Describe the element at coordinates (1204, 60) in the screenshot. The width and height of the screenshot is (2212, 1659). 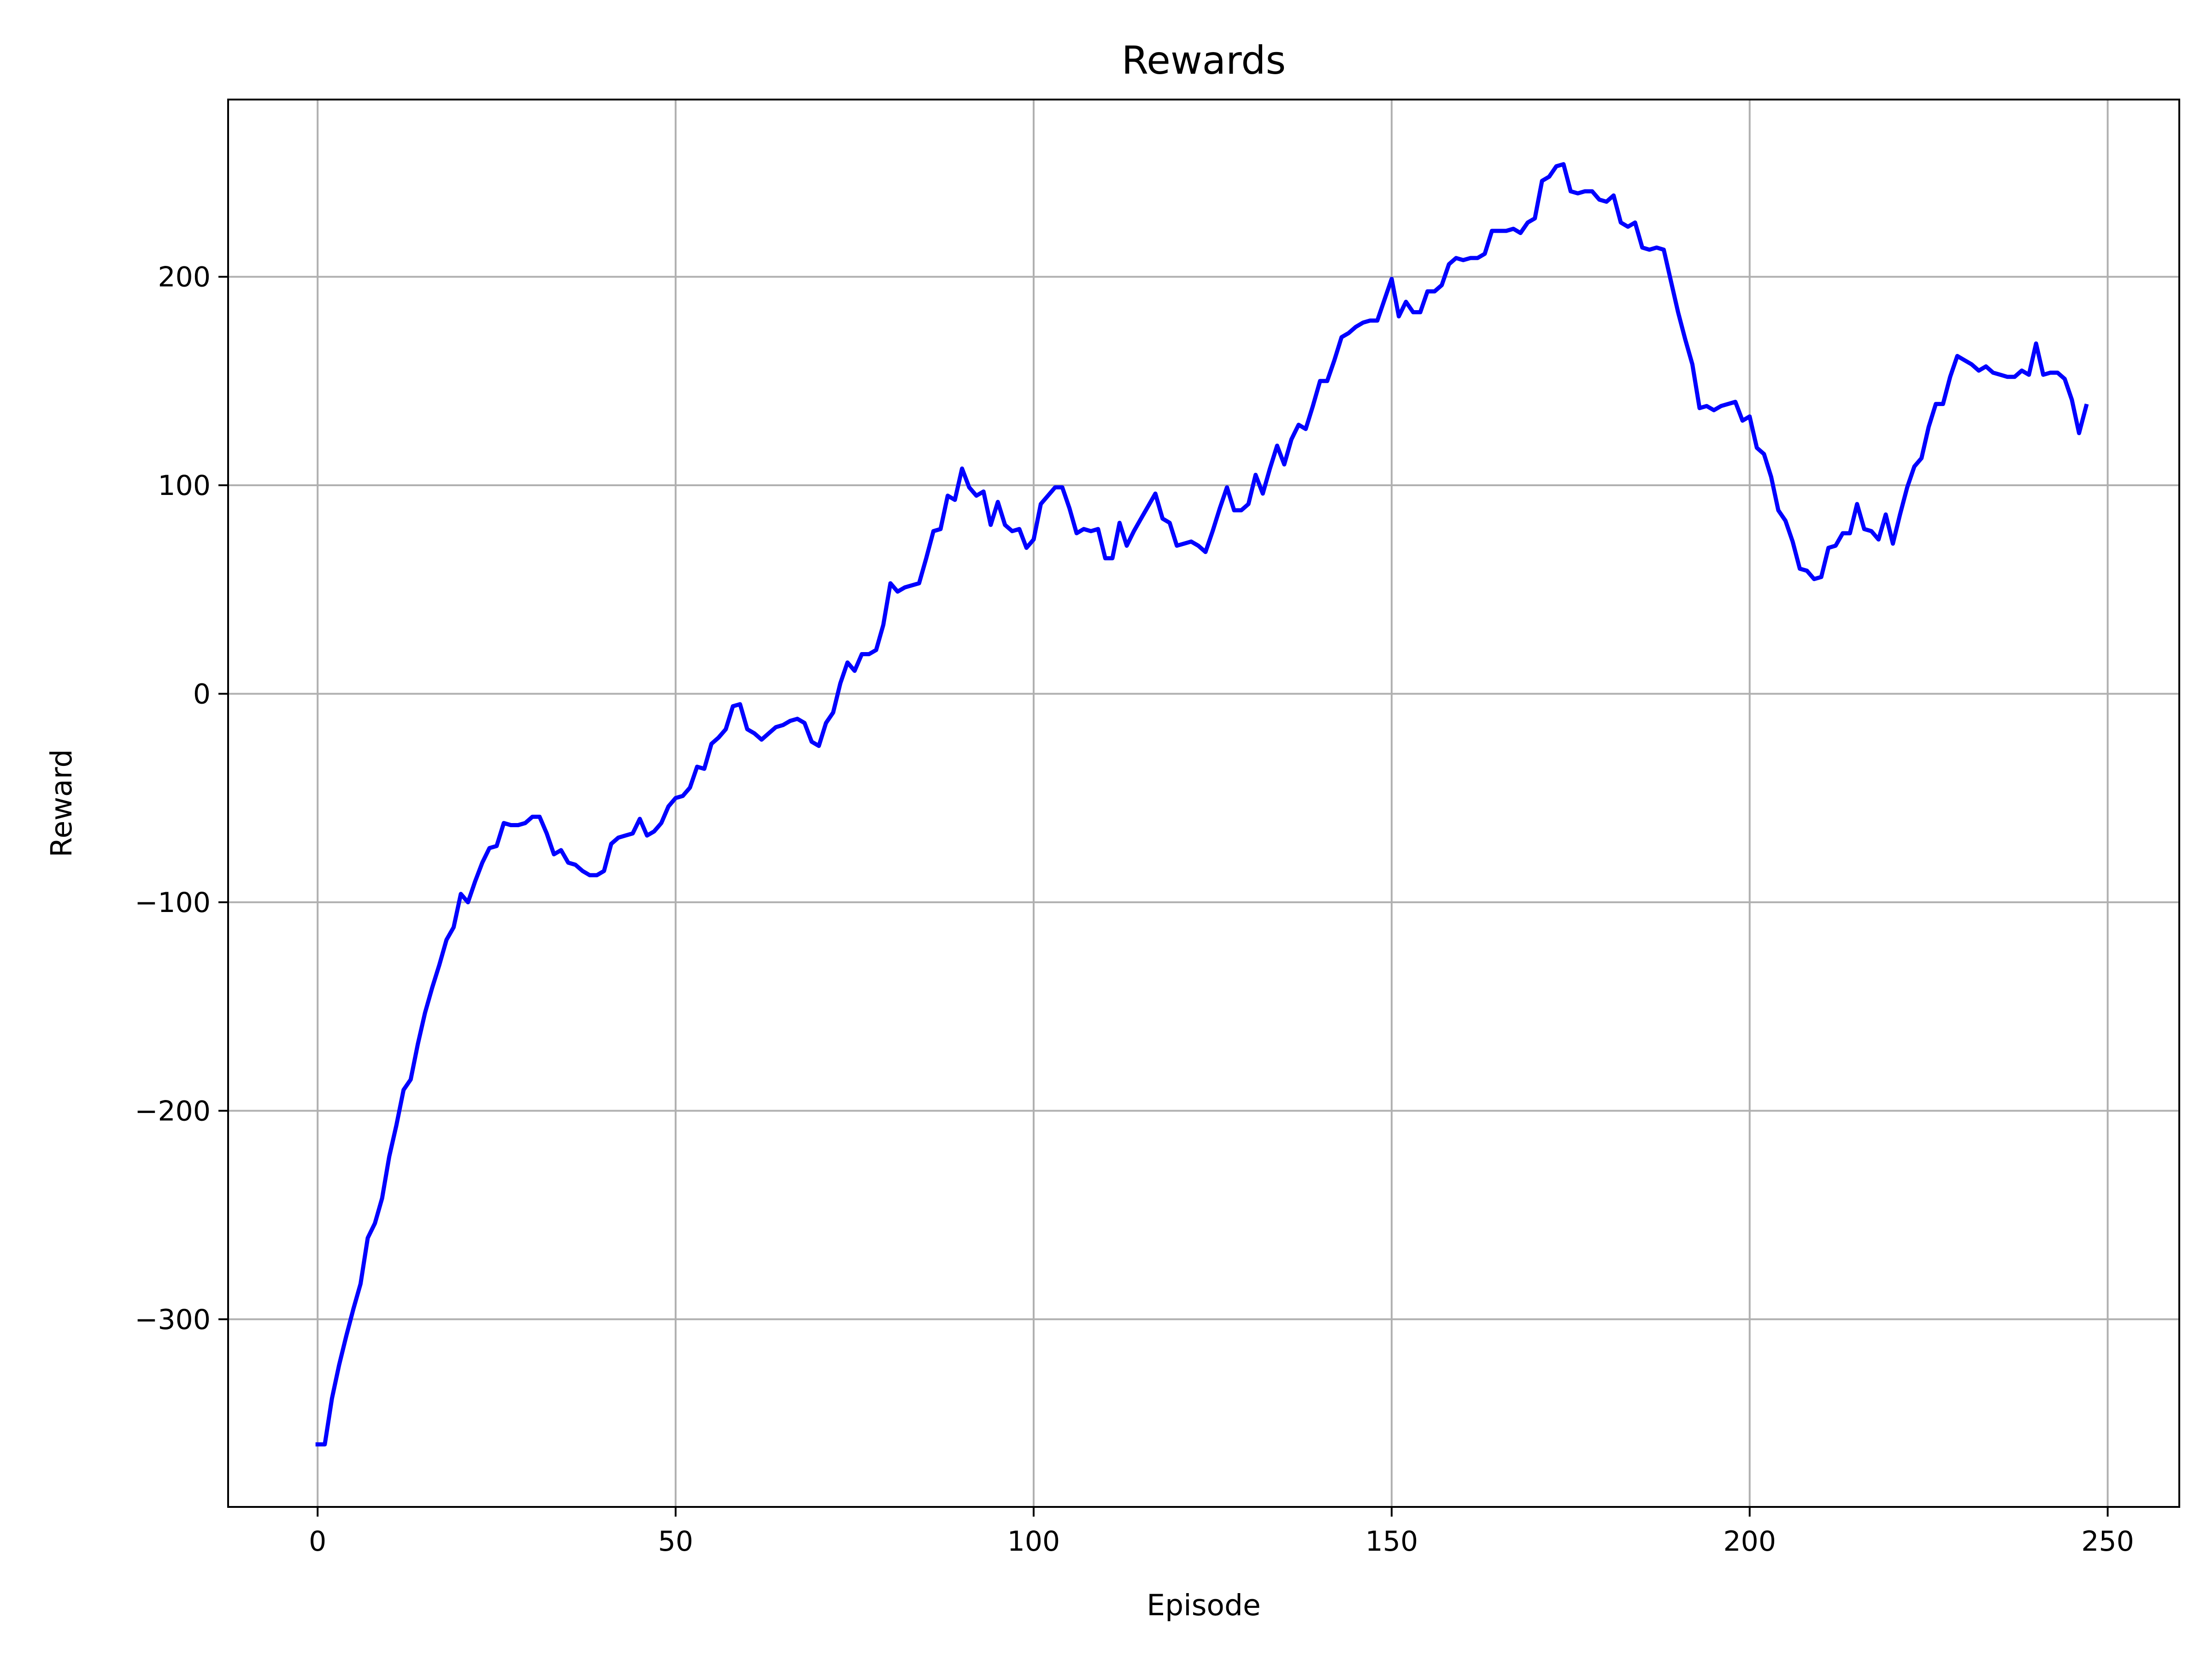
I see `chart-title: Rewards` at that location.